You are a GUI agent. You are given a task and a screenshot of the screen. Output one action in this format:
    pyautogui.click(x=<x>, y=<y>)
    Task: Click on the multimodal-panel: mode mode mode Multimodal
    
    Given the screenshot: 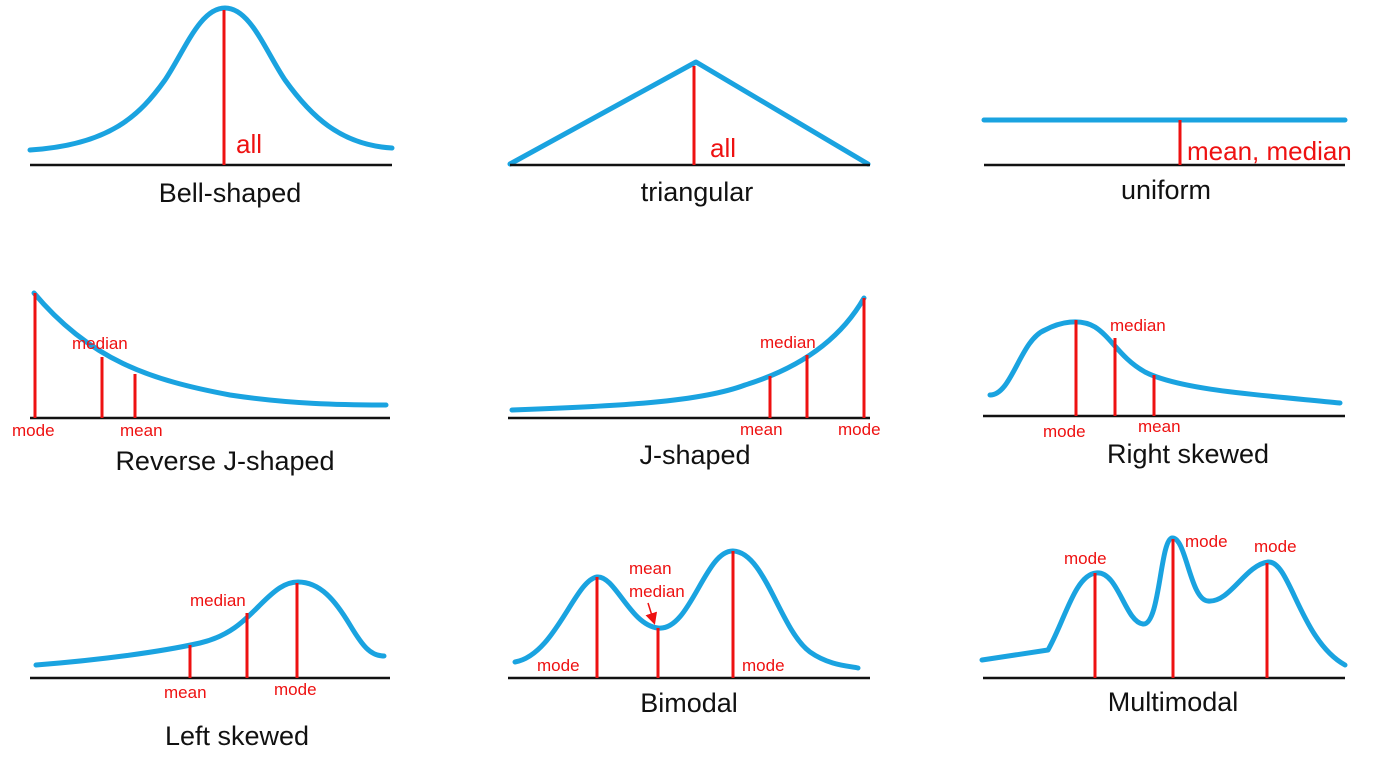 What is the action you would take?
    pyautogui.click(x=1163, y=624)
    